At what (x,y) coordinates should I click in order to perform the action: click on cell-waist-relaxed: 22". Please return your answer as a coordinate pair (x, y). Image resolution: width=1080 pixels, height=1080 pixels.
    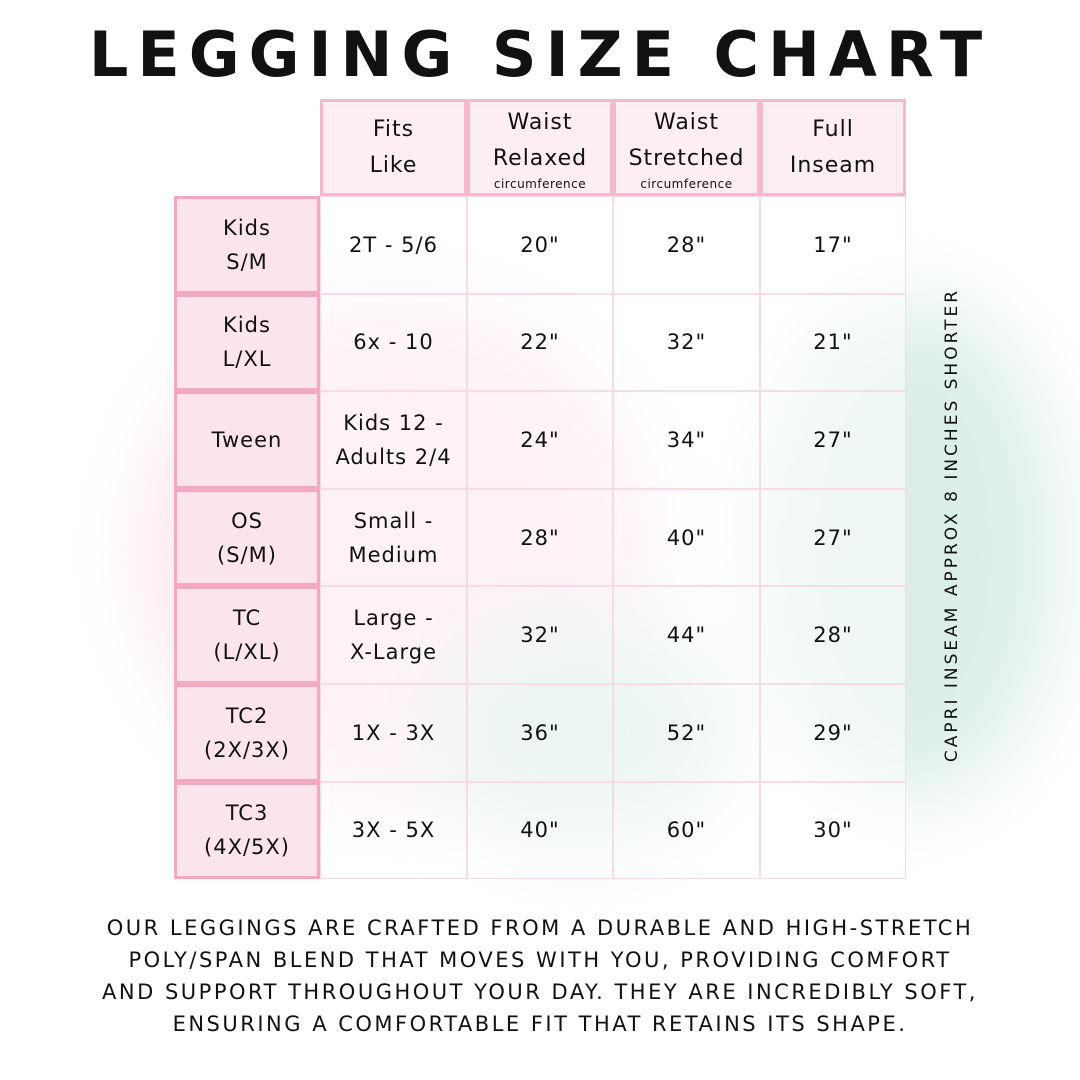
    Looking at the image, I should click on (540, 342).